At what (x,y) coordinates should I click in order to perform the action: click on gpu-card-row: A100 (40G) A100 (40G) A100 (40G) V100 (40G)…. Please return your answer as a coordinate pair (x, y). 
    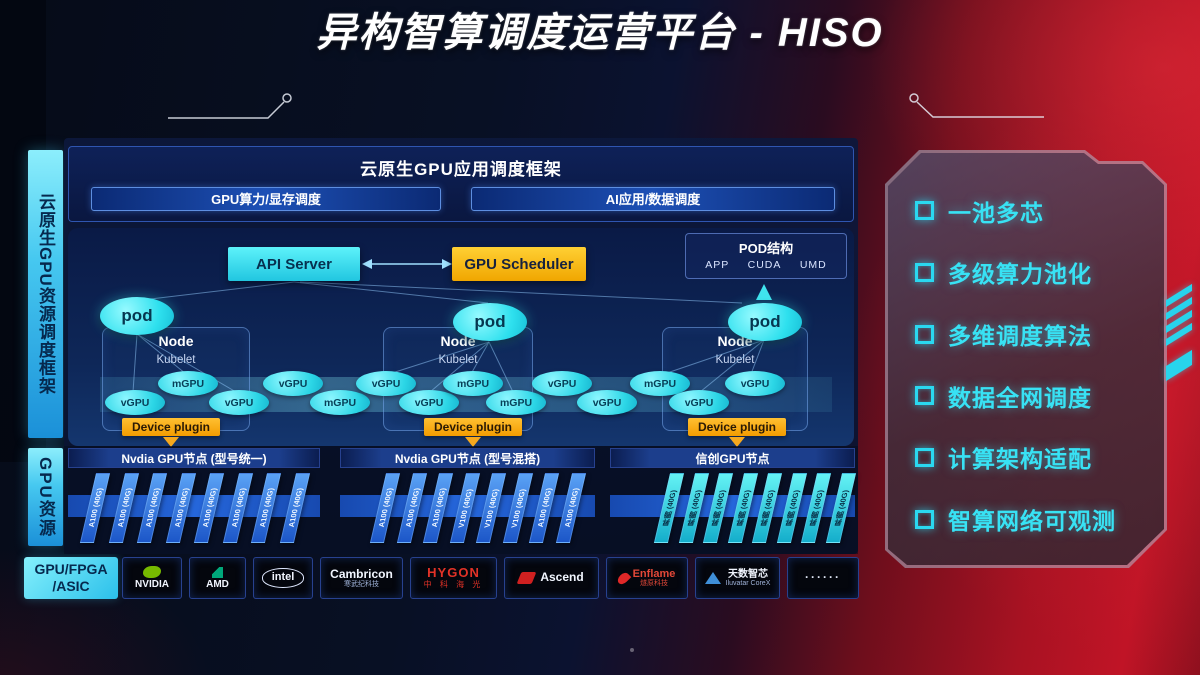
    Looking at the image, I should click on (467, 500).